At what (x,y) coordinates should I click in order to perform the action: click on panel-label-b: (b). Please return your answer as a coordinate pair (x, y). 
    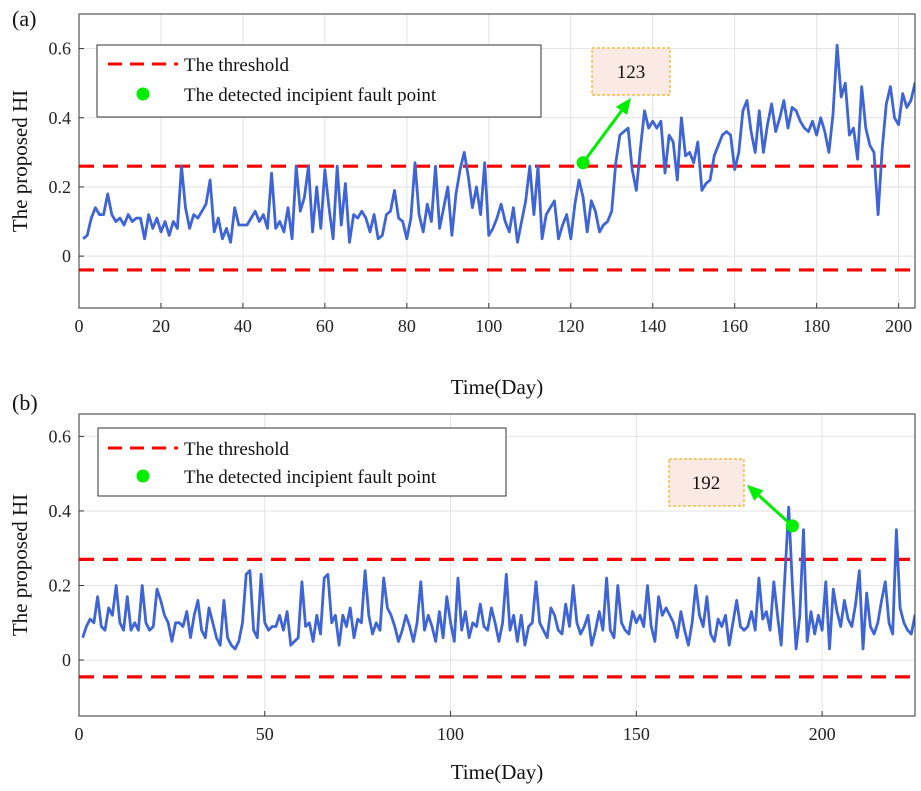
    Looking at the image, I should click on (25, 402).